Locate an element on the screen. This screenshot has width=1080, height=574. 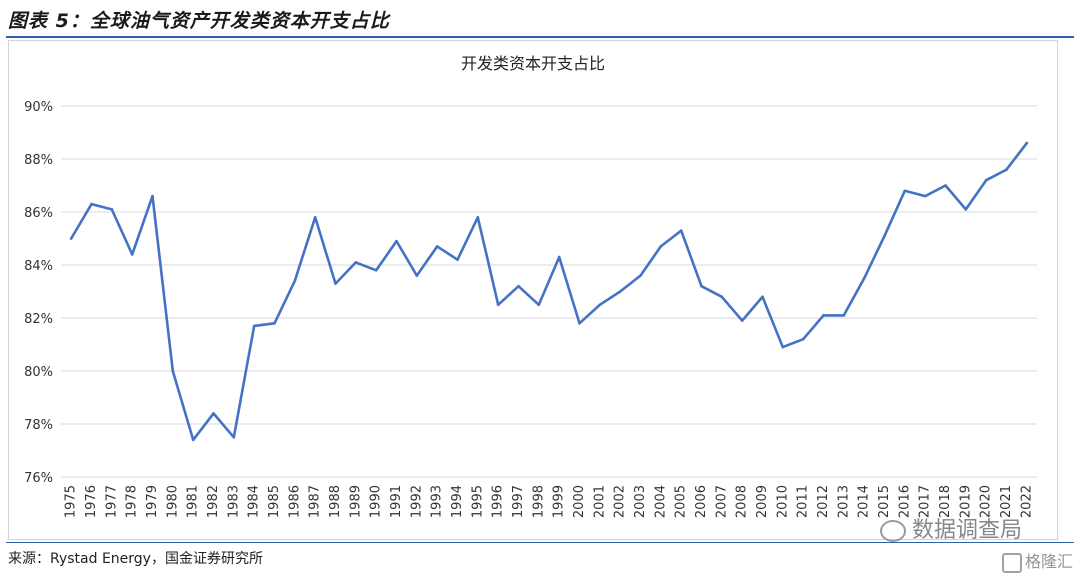
x-tick-label: 2013 is located at coordinates (843, 501).